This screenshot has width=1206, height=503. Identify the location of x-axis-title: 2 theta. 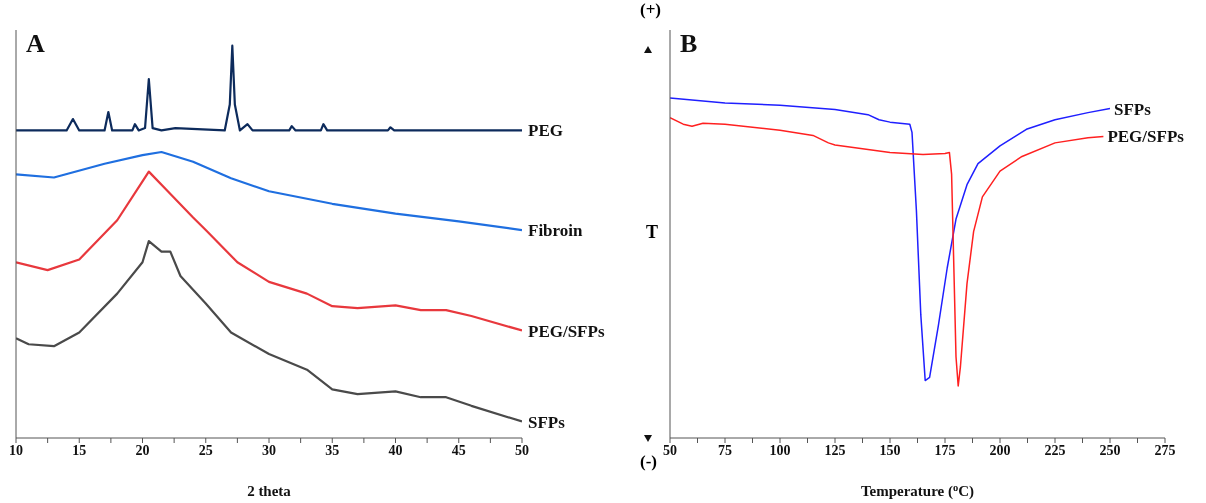
(269, 491).